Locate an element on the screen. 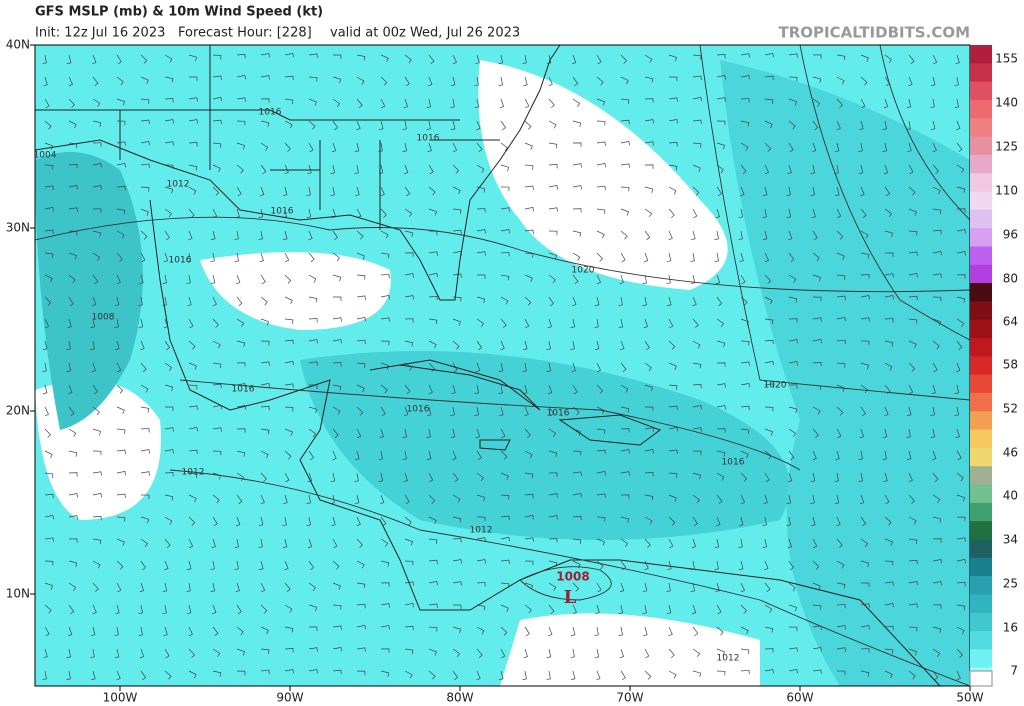 Image resolution: width=1024 pixels, height=706 pixels. isobar is located at coordinates (502, 254).